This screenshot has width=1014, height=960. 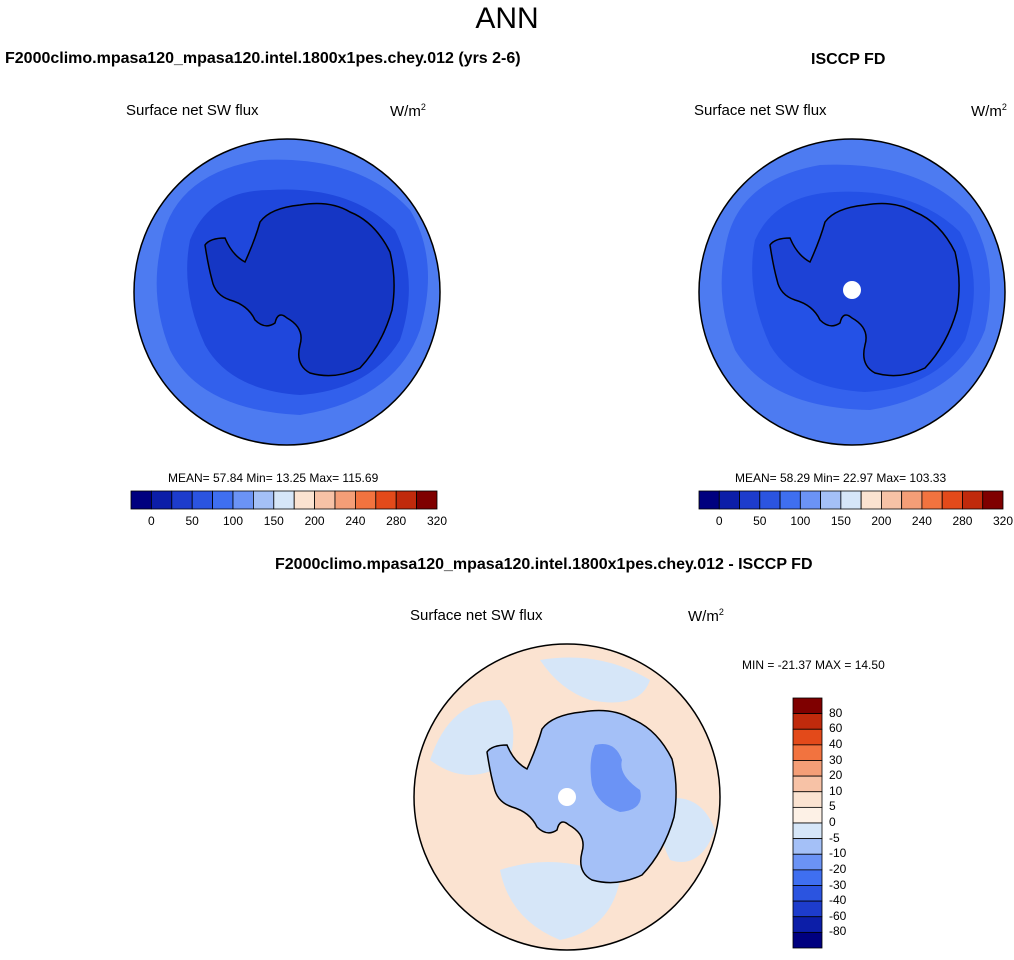 I want to click on colorbar-tick-label: -5, so click(x=834, y=837).